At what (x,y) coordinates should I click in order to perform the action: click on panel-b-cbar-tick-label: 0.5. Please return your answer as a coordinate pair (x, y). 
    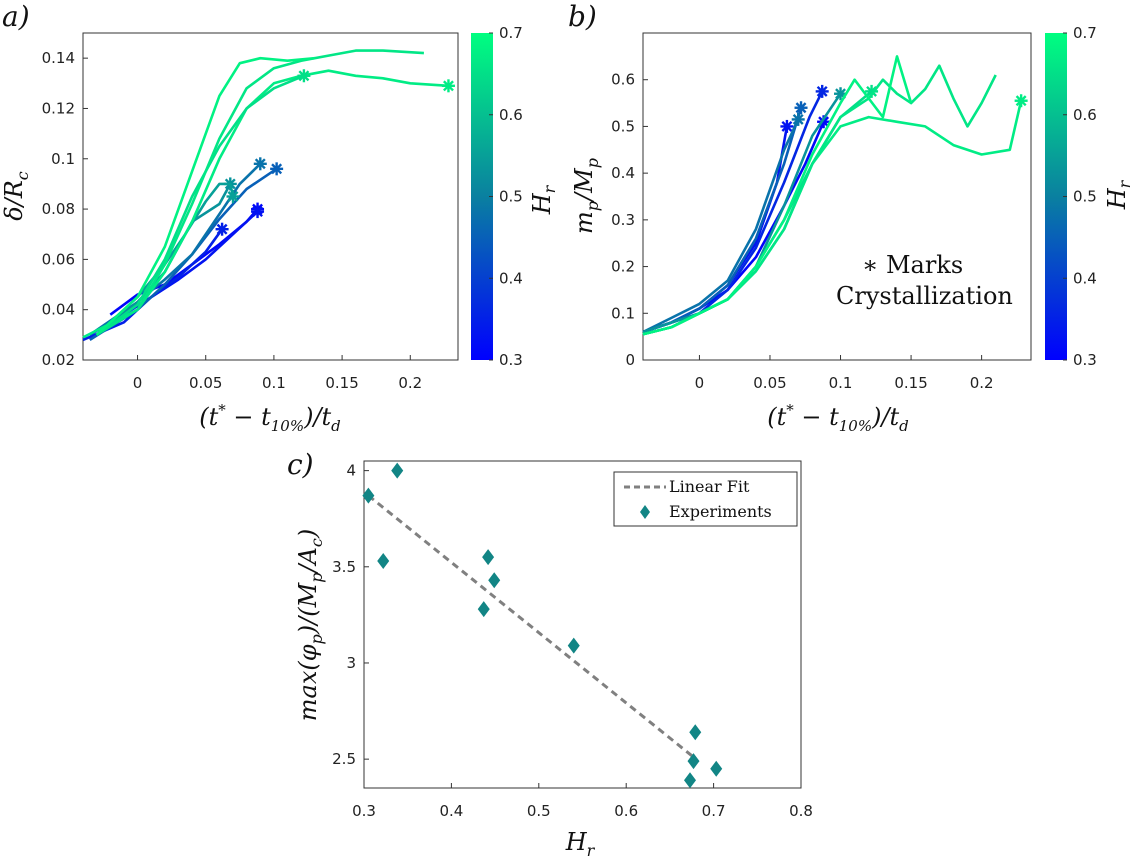
    Looking at the image, I should click on (1085, 197).